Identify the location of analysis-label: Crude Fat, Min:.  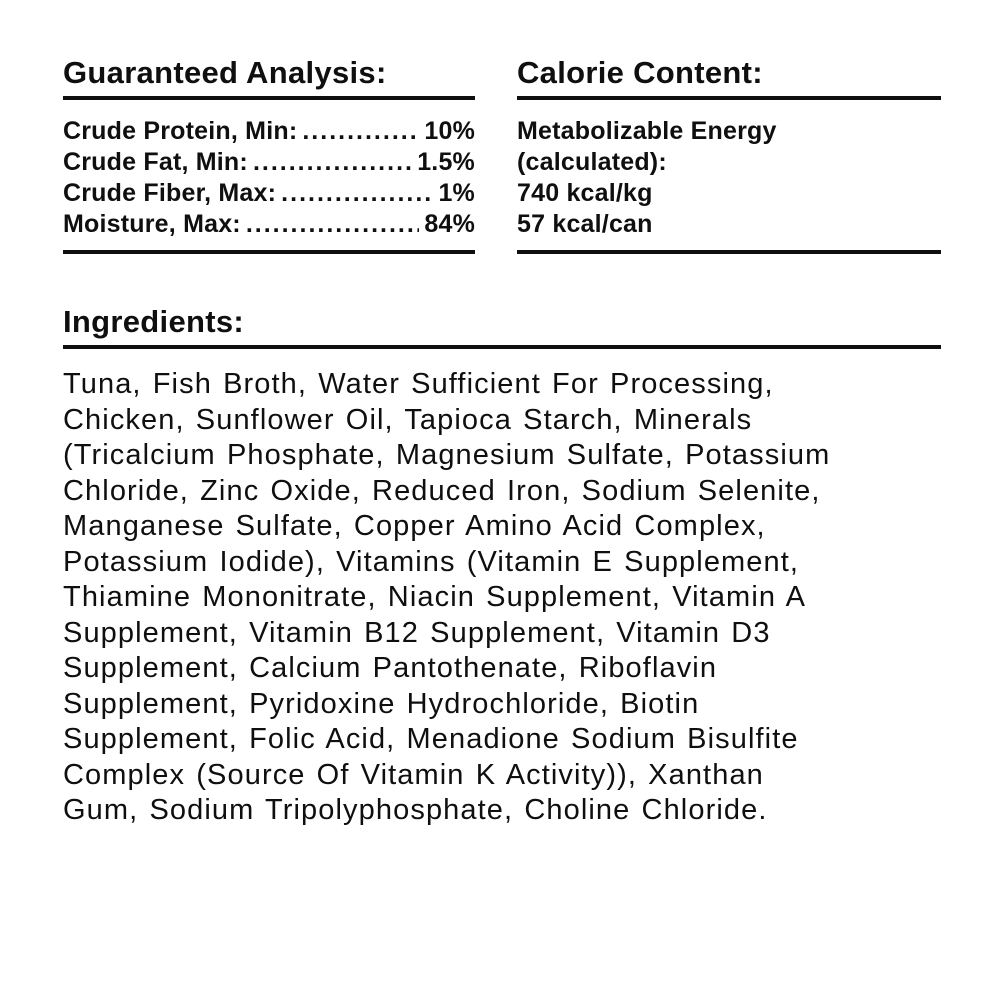
(155, 162).